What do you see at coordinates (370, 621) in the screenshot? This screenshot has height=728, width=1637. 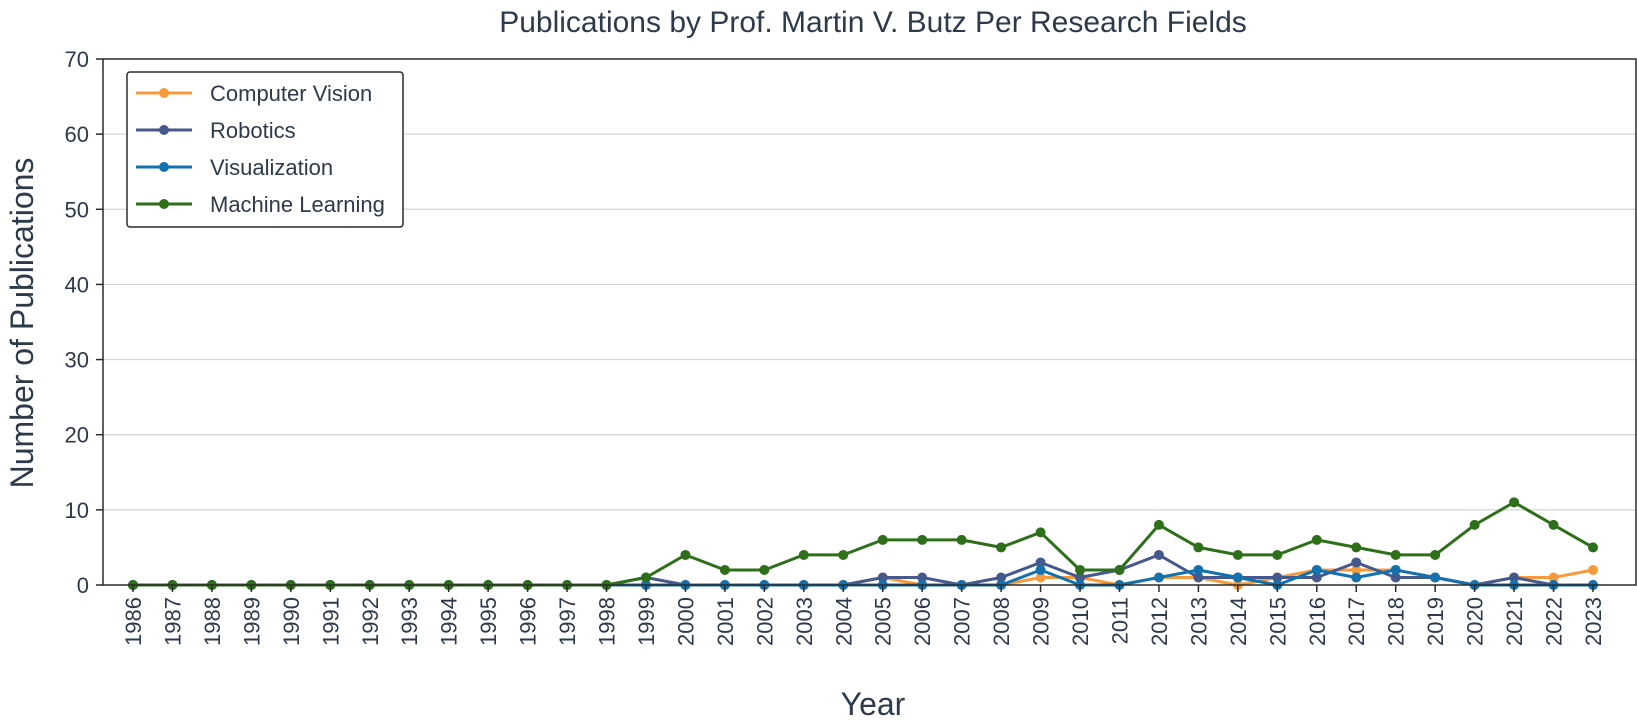 I see `x-tick-label: 1992` at bounding box center [370, 621].